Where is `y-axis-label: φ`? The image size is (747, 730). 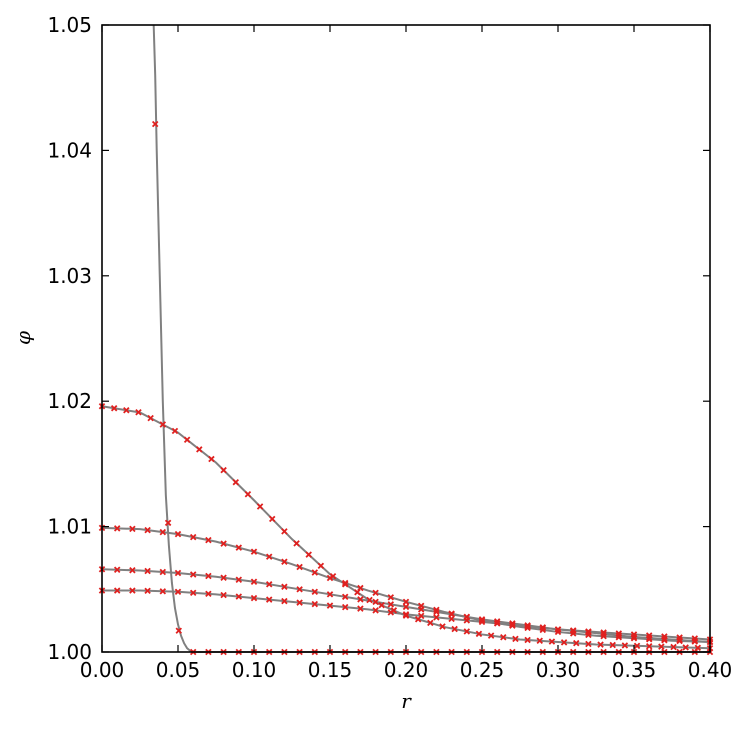
y-axis-label: φ is located at coordinates (23, 338).